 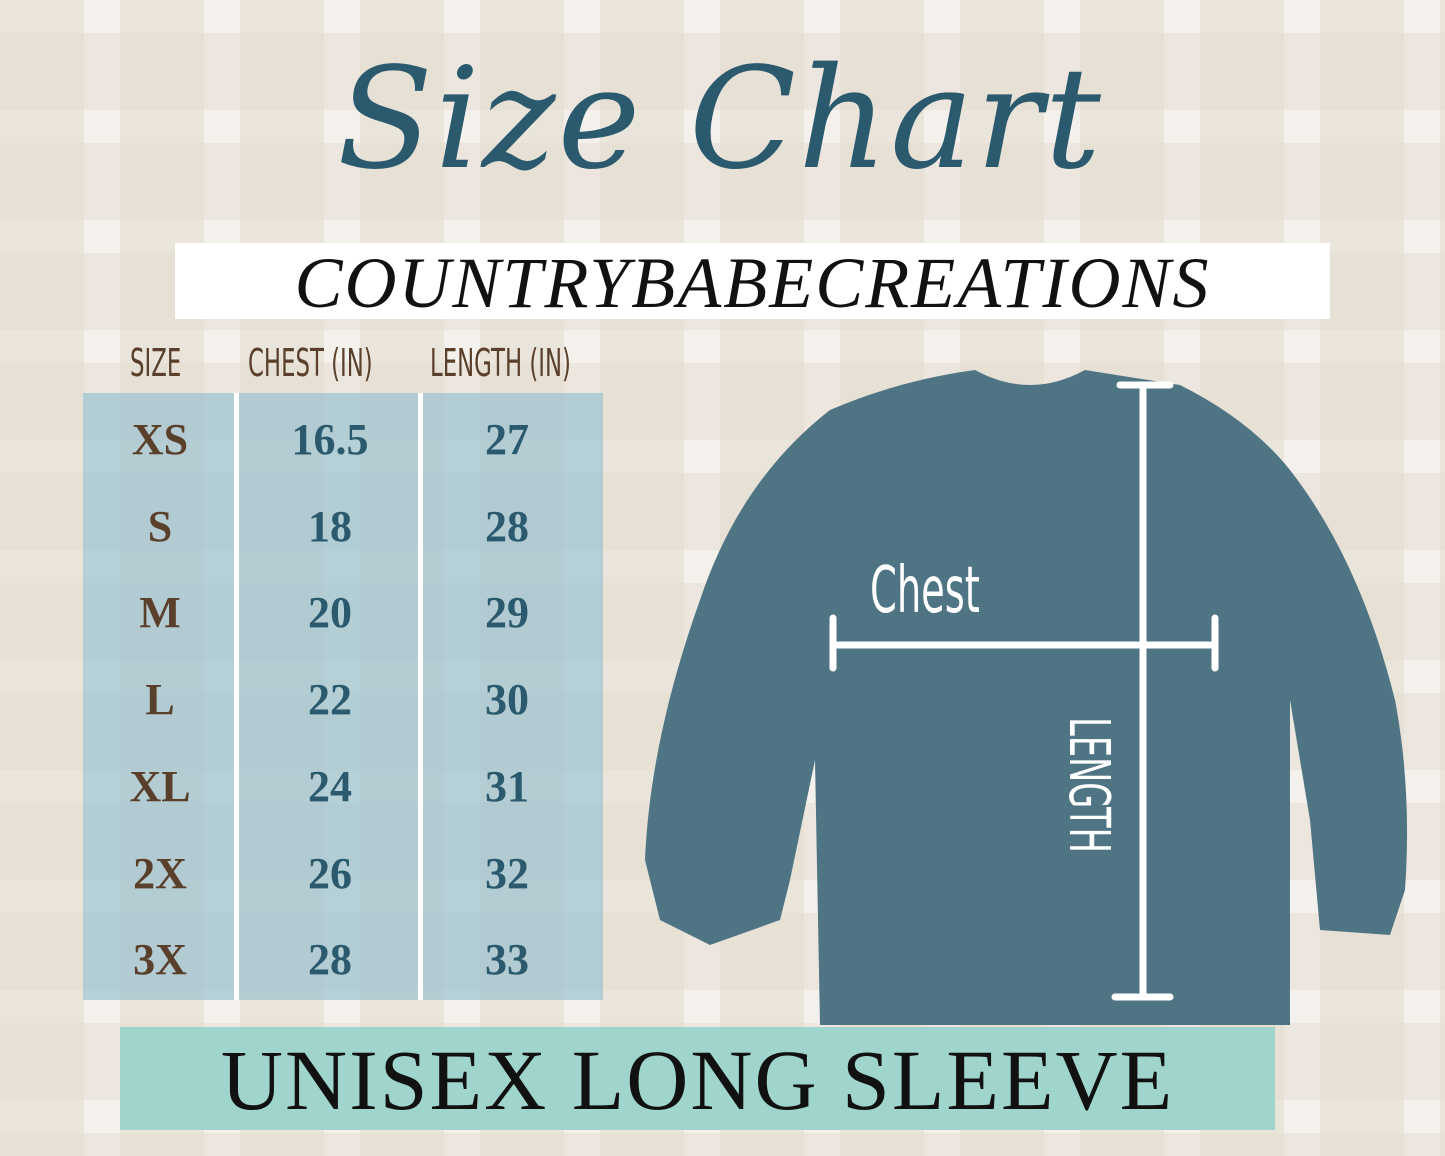 What do you see at coordinates (160, 613) in the screenshot?
I see `cell-size: M` at bounding box center [160, 613].